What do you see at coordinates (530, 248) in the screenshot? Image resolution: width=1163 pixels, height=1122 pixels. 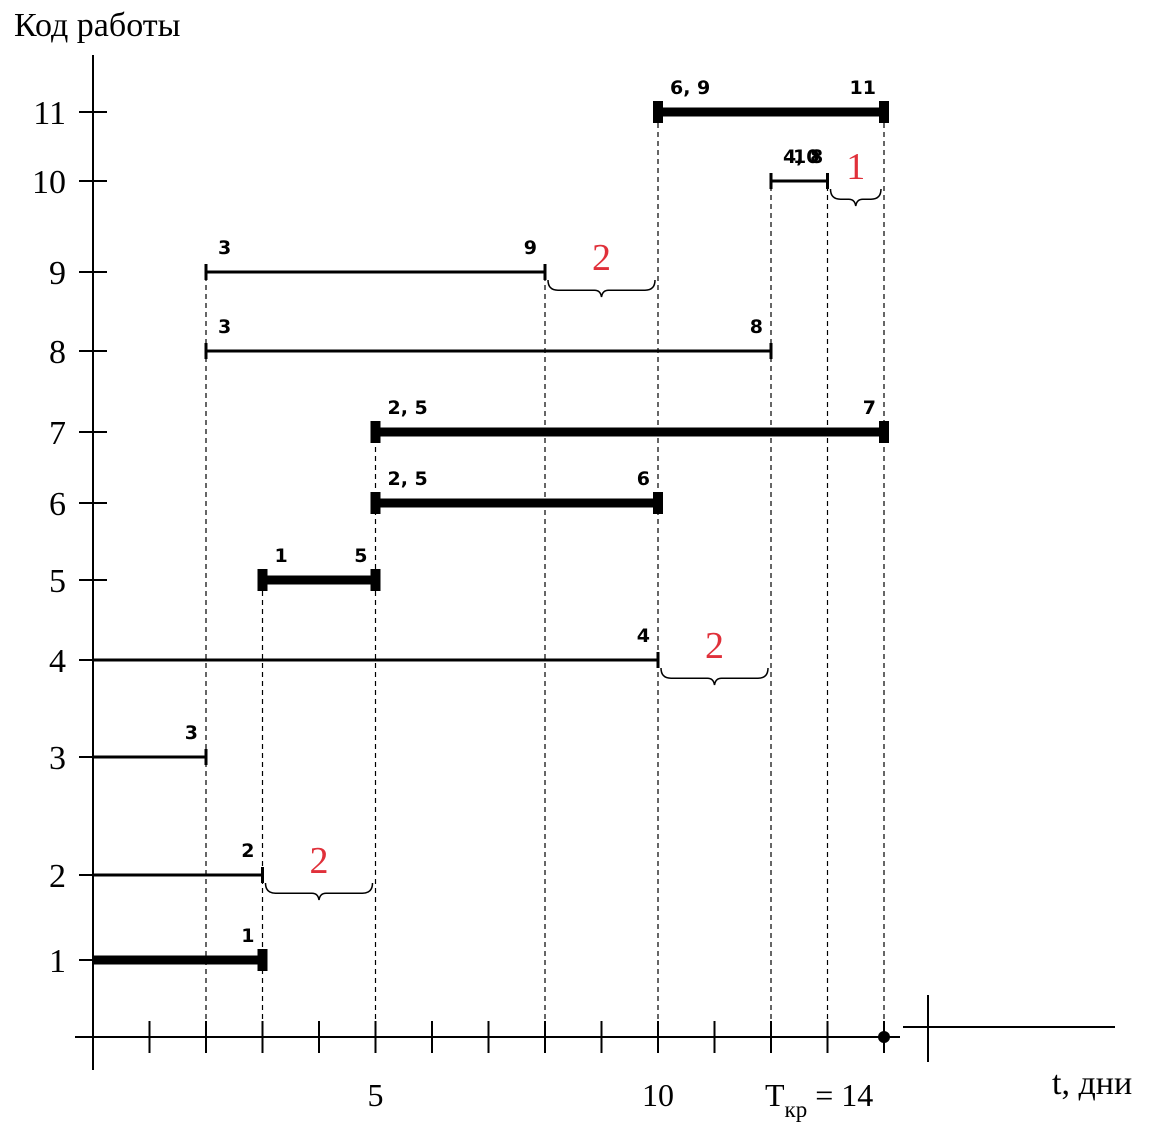 I see `task-end-label-9: 9` at bounding box center [530, 248].